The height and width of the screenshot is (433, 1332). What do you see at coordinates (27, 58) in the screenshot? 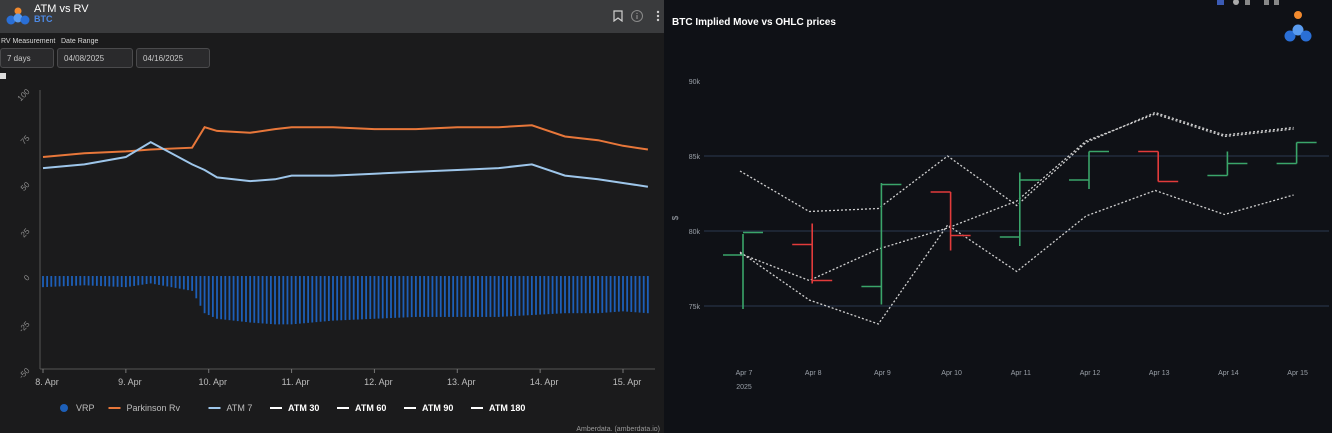
I see `rv-measurement-select: 7 days` at bounding box center [27, 58].